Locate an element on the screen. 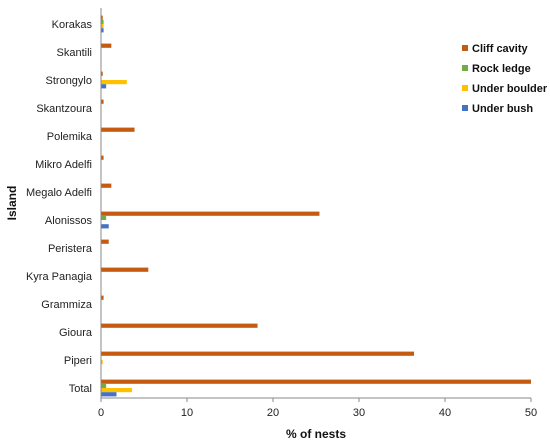 The width and height of the screenshot is (550, 447). ticks: 0 10 20 30 40 50 is located at coordinates (317, 408).